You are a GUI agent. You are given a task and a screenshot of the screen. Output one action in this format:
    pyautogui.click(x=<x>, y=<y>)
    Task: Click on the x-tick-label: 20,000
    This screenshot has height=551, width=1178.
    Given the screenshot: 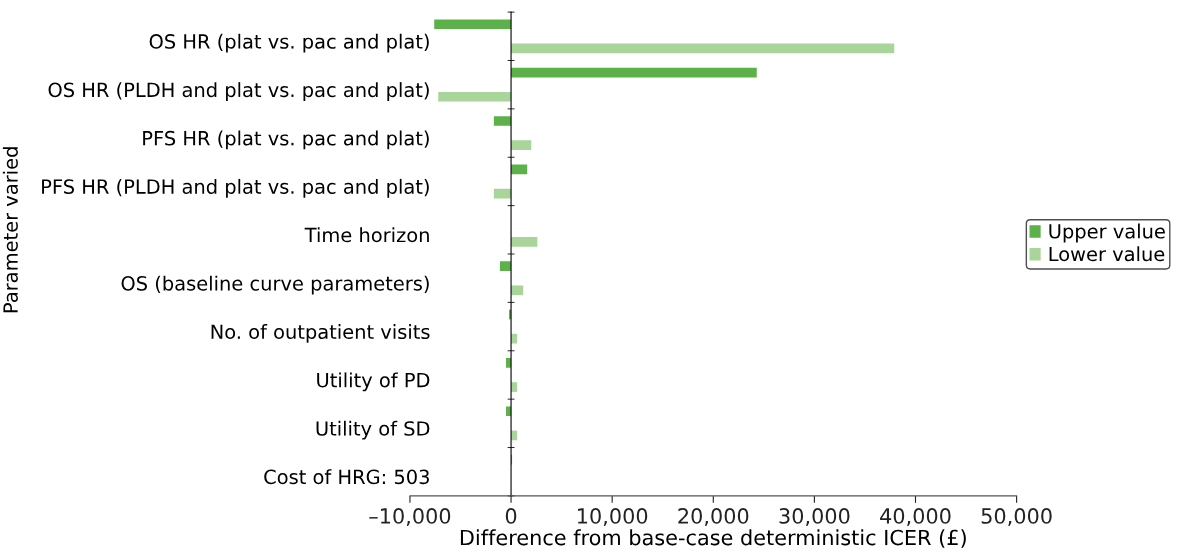 What is the action you would take?
    pyautogui.click(x=713, y=517)
    